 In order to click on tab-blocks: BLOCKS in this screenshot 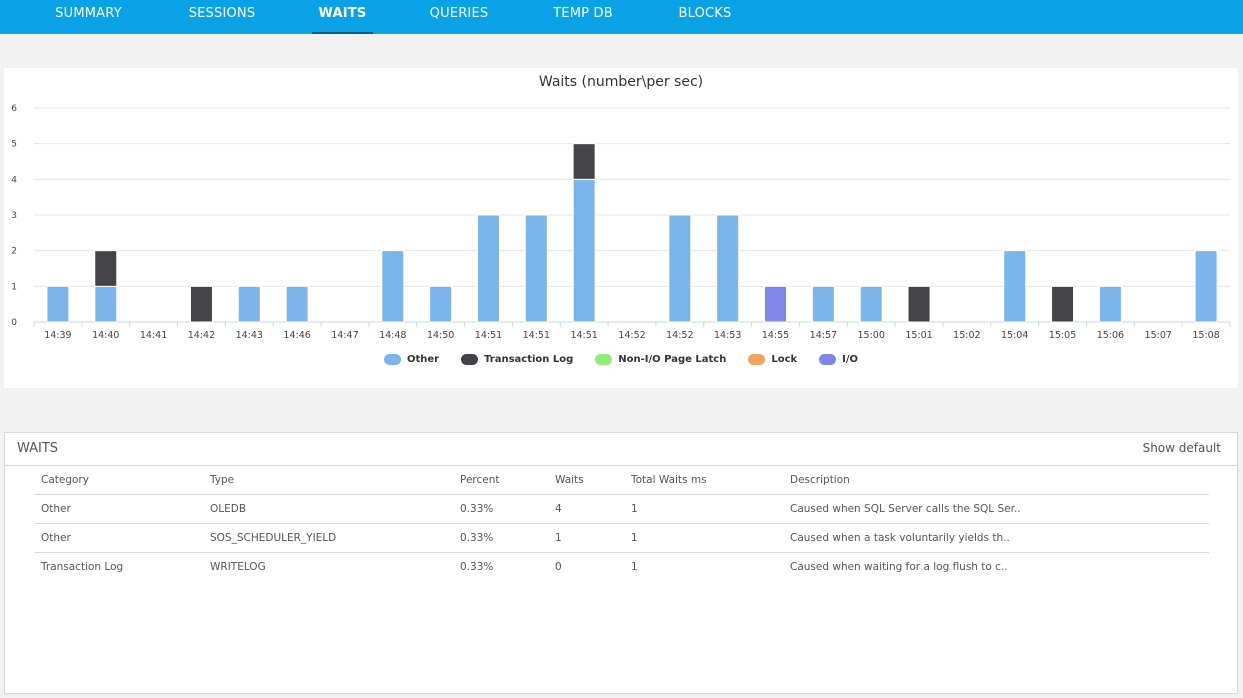, I will do `click(705, 13)`.